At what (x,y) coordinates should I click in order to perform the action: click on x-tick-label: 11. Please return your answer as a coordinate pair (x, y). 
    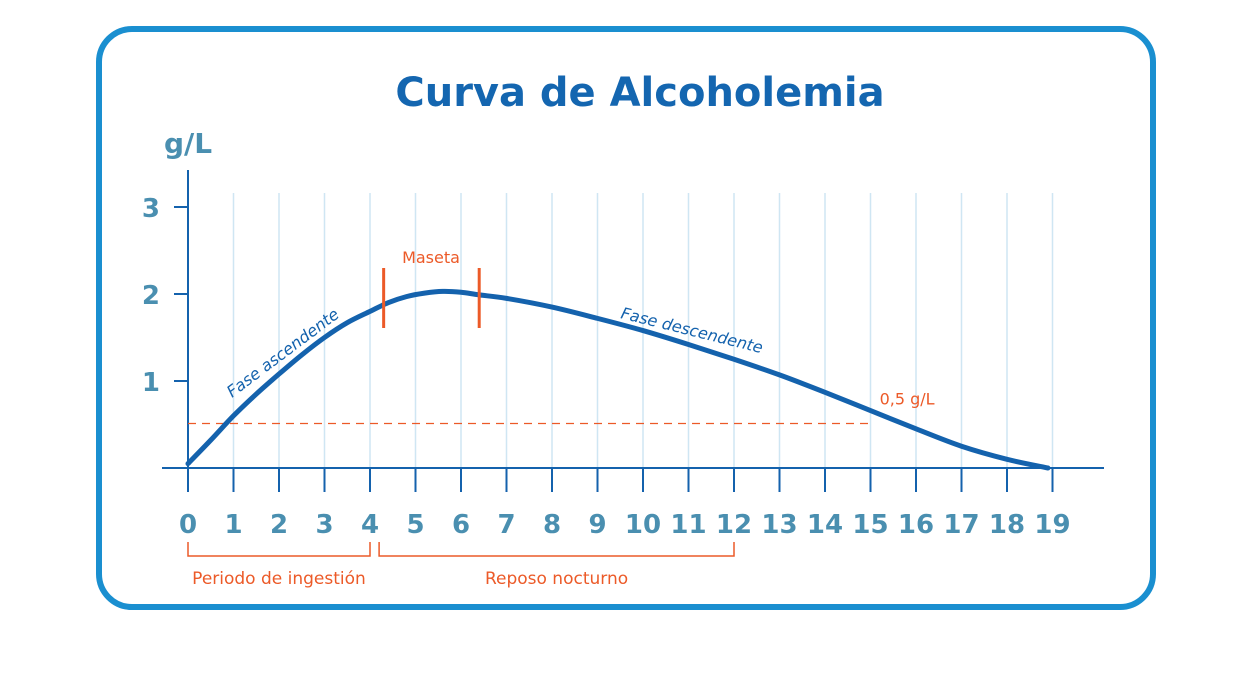
    Looking at the image, I should click on (688, 525).